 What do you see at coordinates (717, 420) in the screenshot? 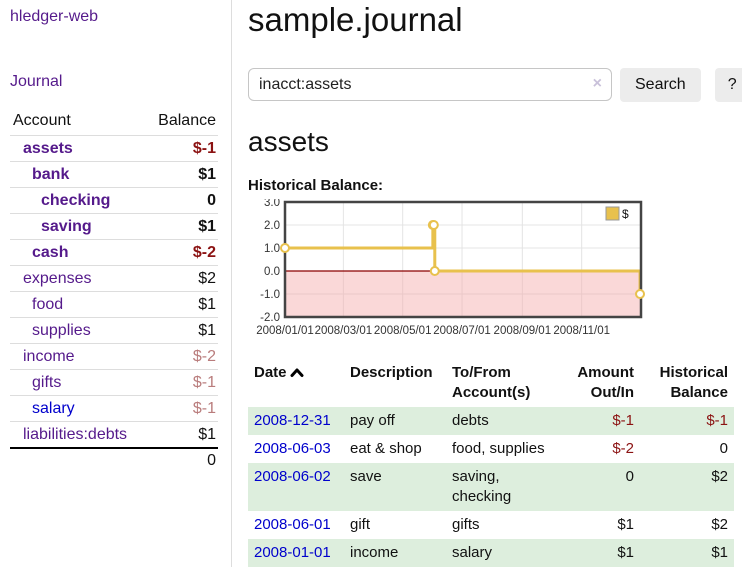
I see `register-balance-cell: $-1` at bounding box center [717, 420].